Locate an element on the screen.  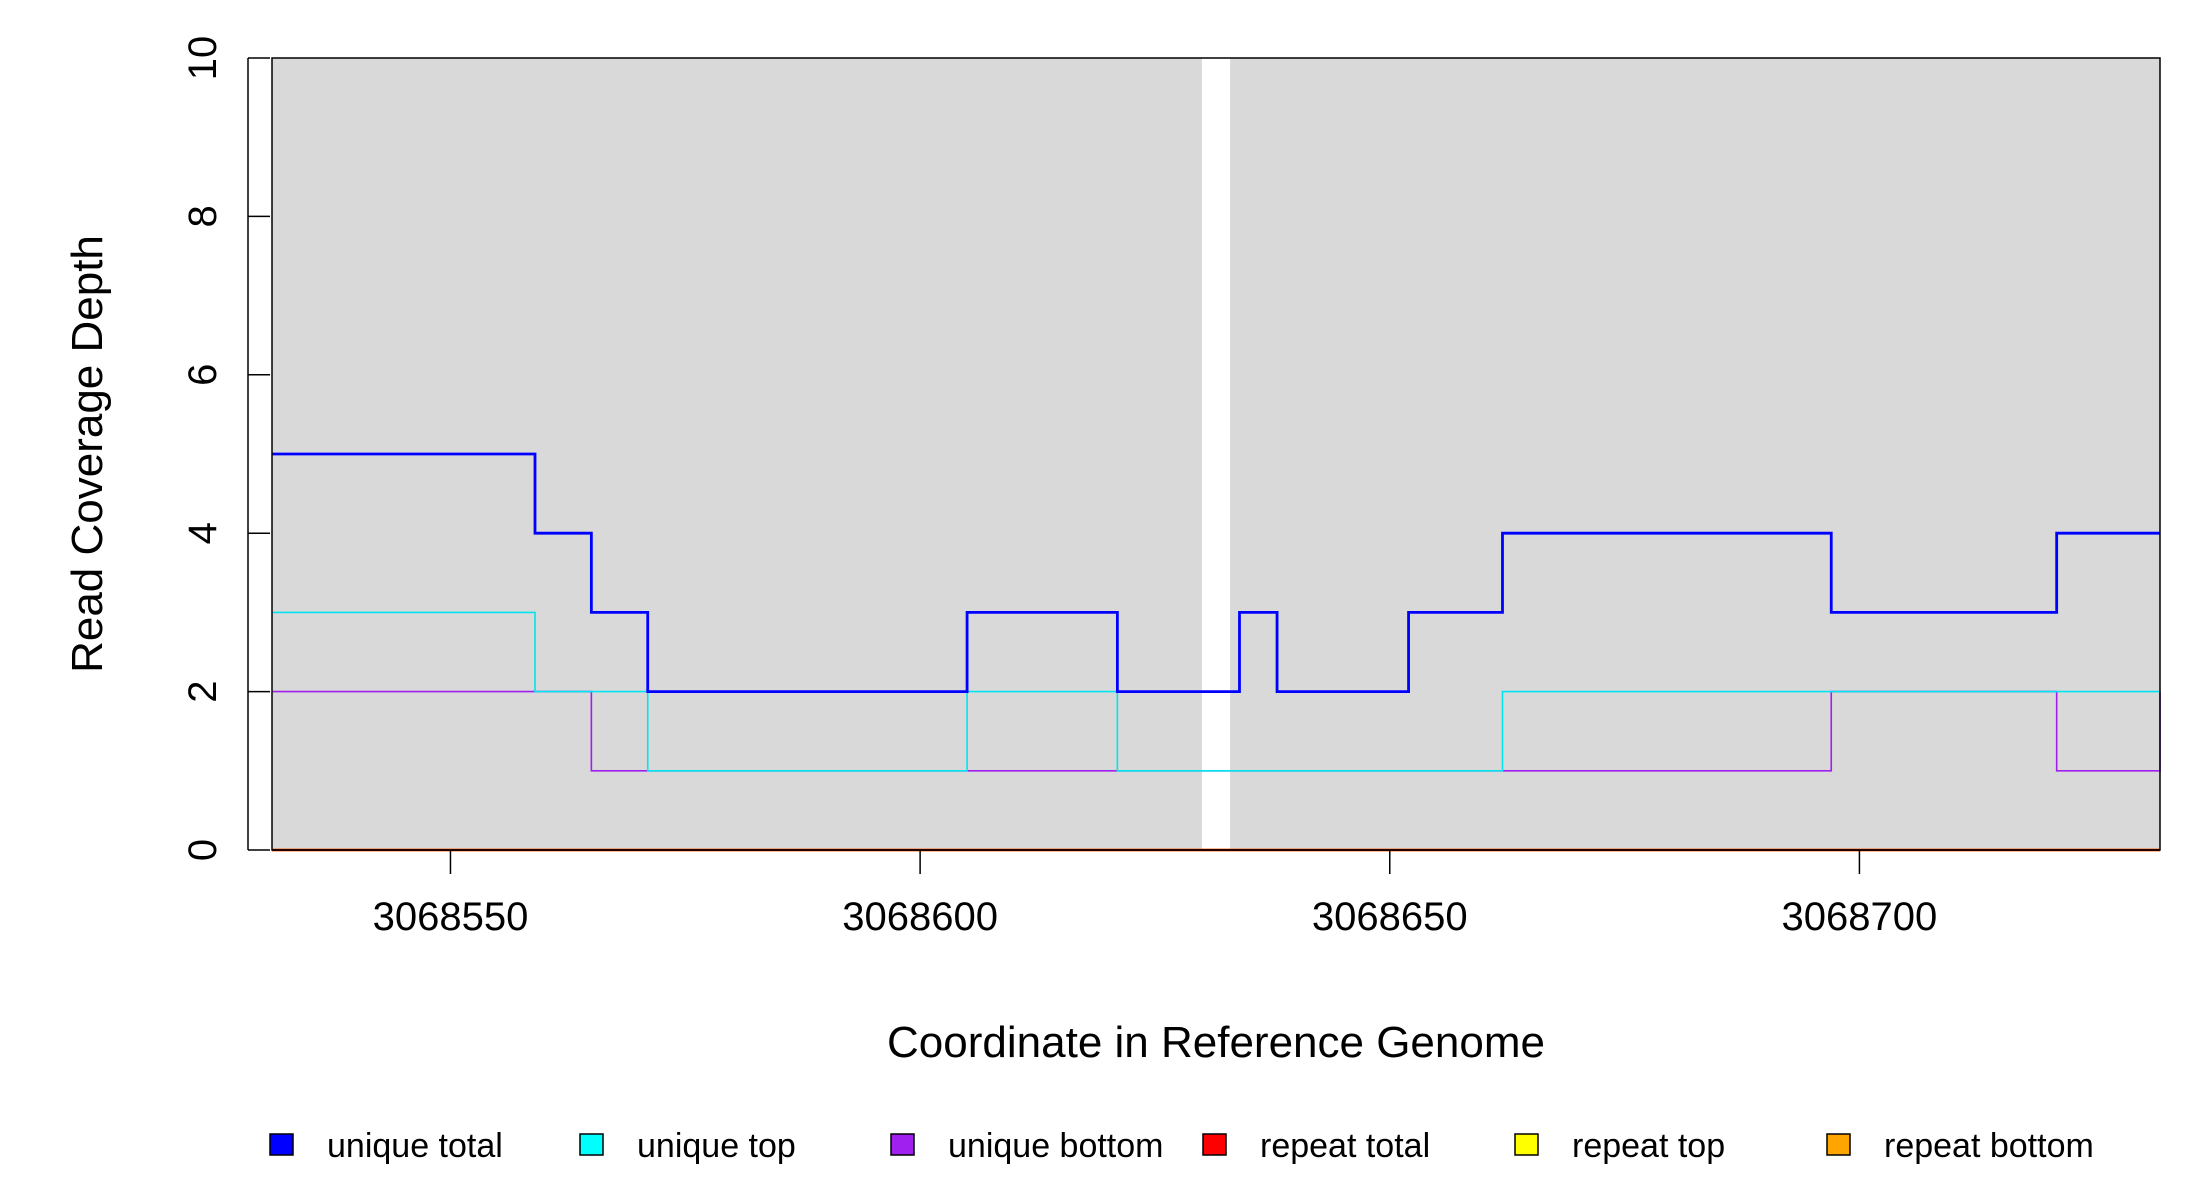
x-axis: 3068550 3068600 3068650 3068700 is located at coordinates (1216, 894).